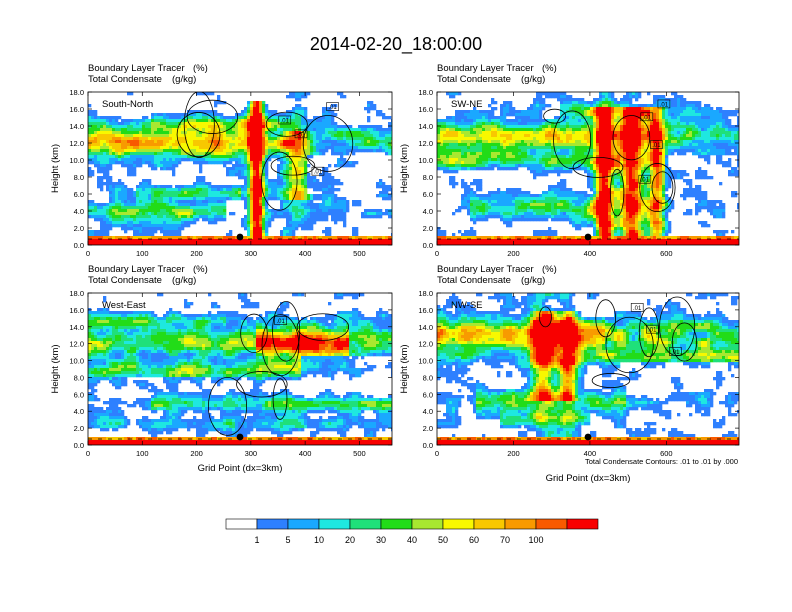 The image size is (792, 612). Describe the element at coordinates (505, 540) in the screenshot. I see `colorbar-label: 70` at that location.